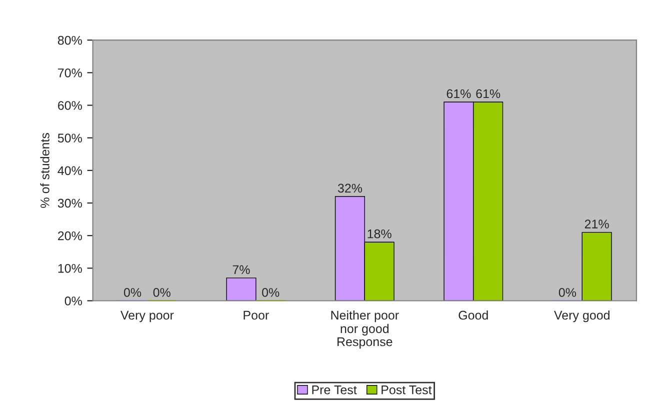  Describe the element at coordinates (582, 316) in the screenshot. I see `x-tick-label: Very good` at that location.